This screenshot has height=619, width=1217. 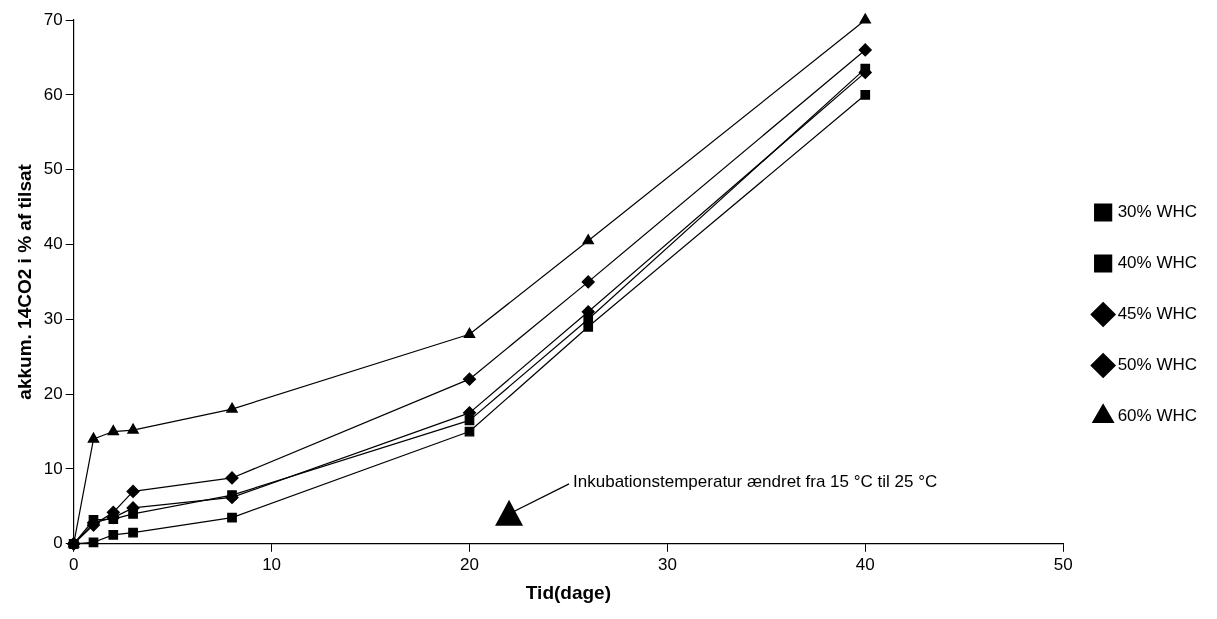 What do you see at coordinates (1157, 314) in the screenshot?
I see `legend-label: 45% WHC` at bounding box center [1157, 314].